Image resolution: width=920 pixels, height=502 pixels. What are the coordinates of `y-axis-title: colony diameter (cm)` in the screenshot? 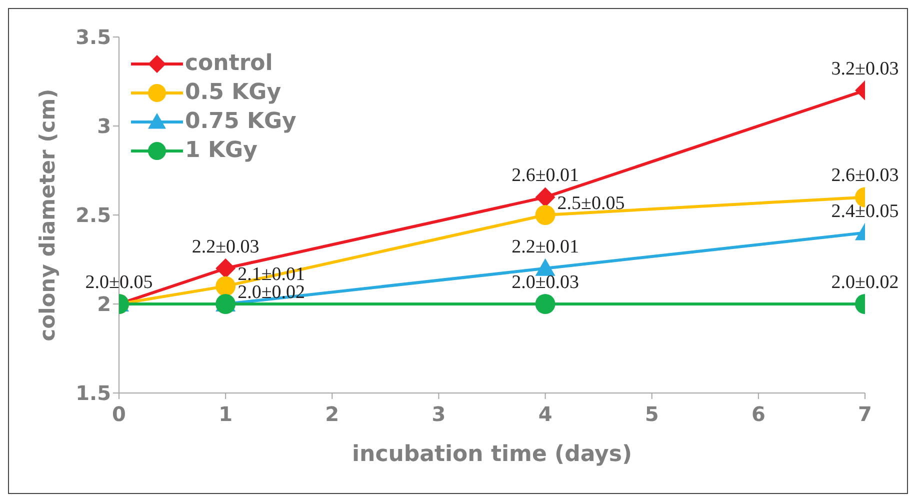 It's located at (47, 215).